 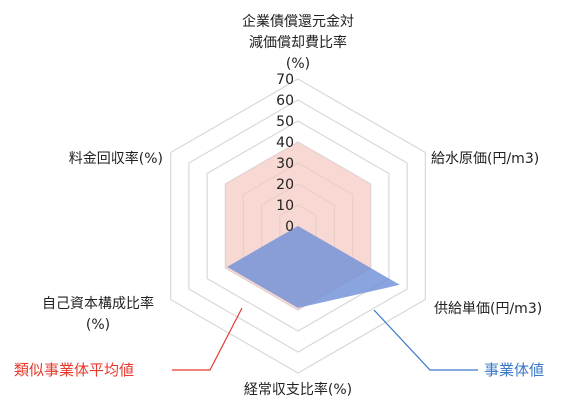 What do you see at coordinates (485, 159) in the screenshot?
I see `axis-label-1: 給水原価(円/m3)` at bounding box center [485, 159].